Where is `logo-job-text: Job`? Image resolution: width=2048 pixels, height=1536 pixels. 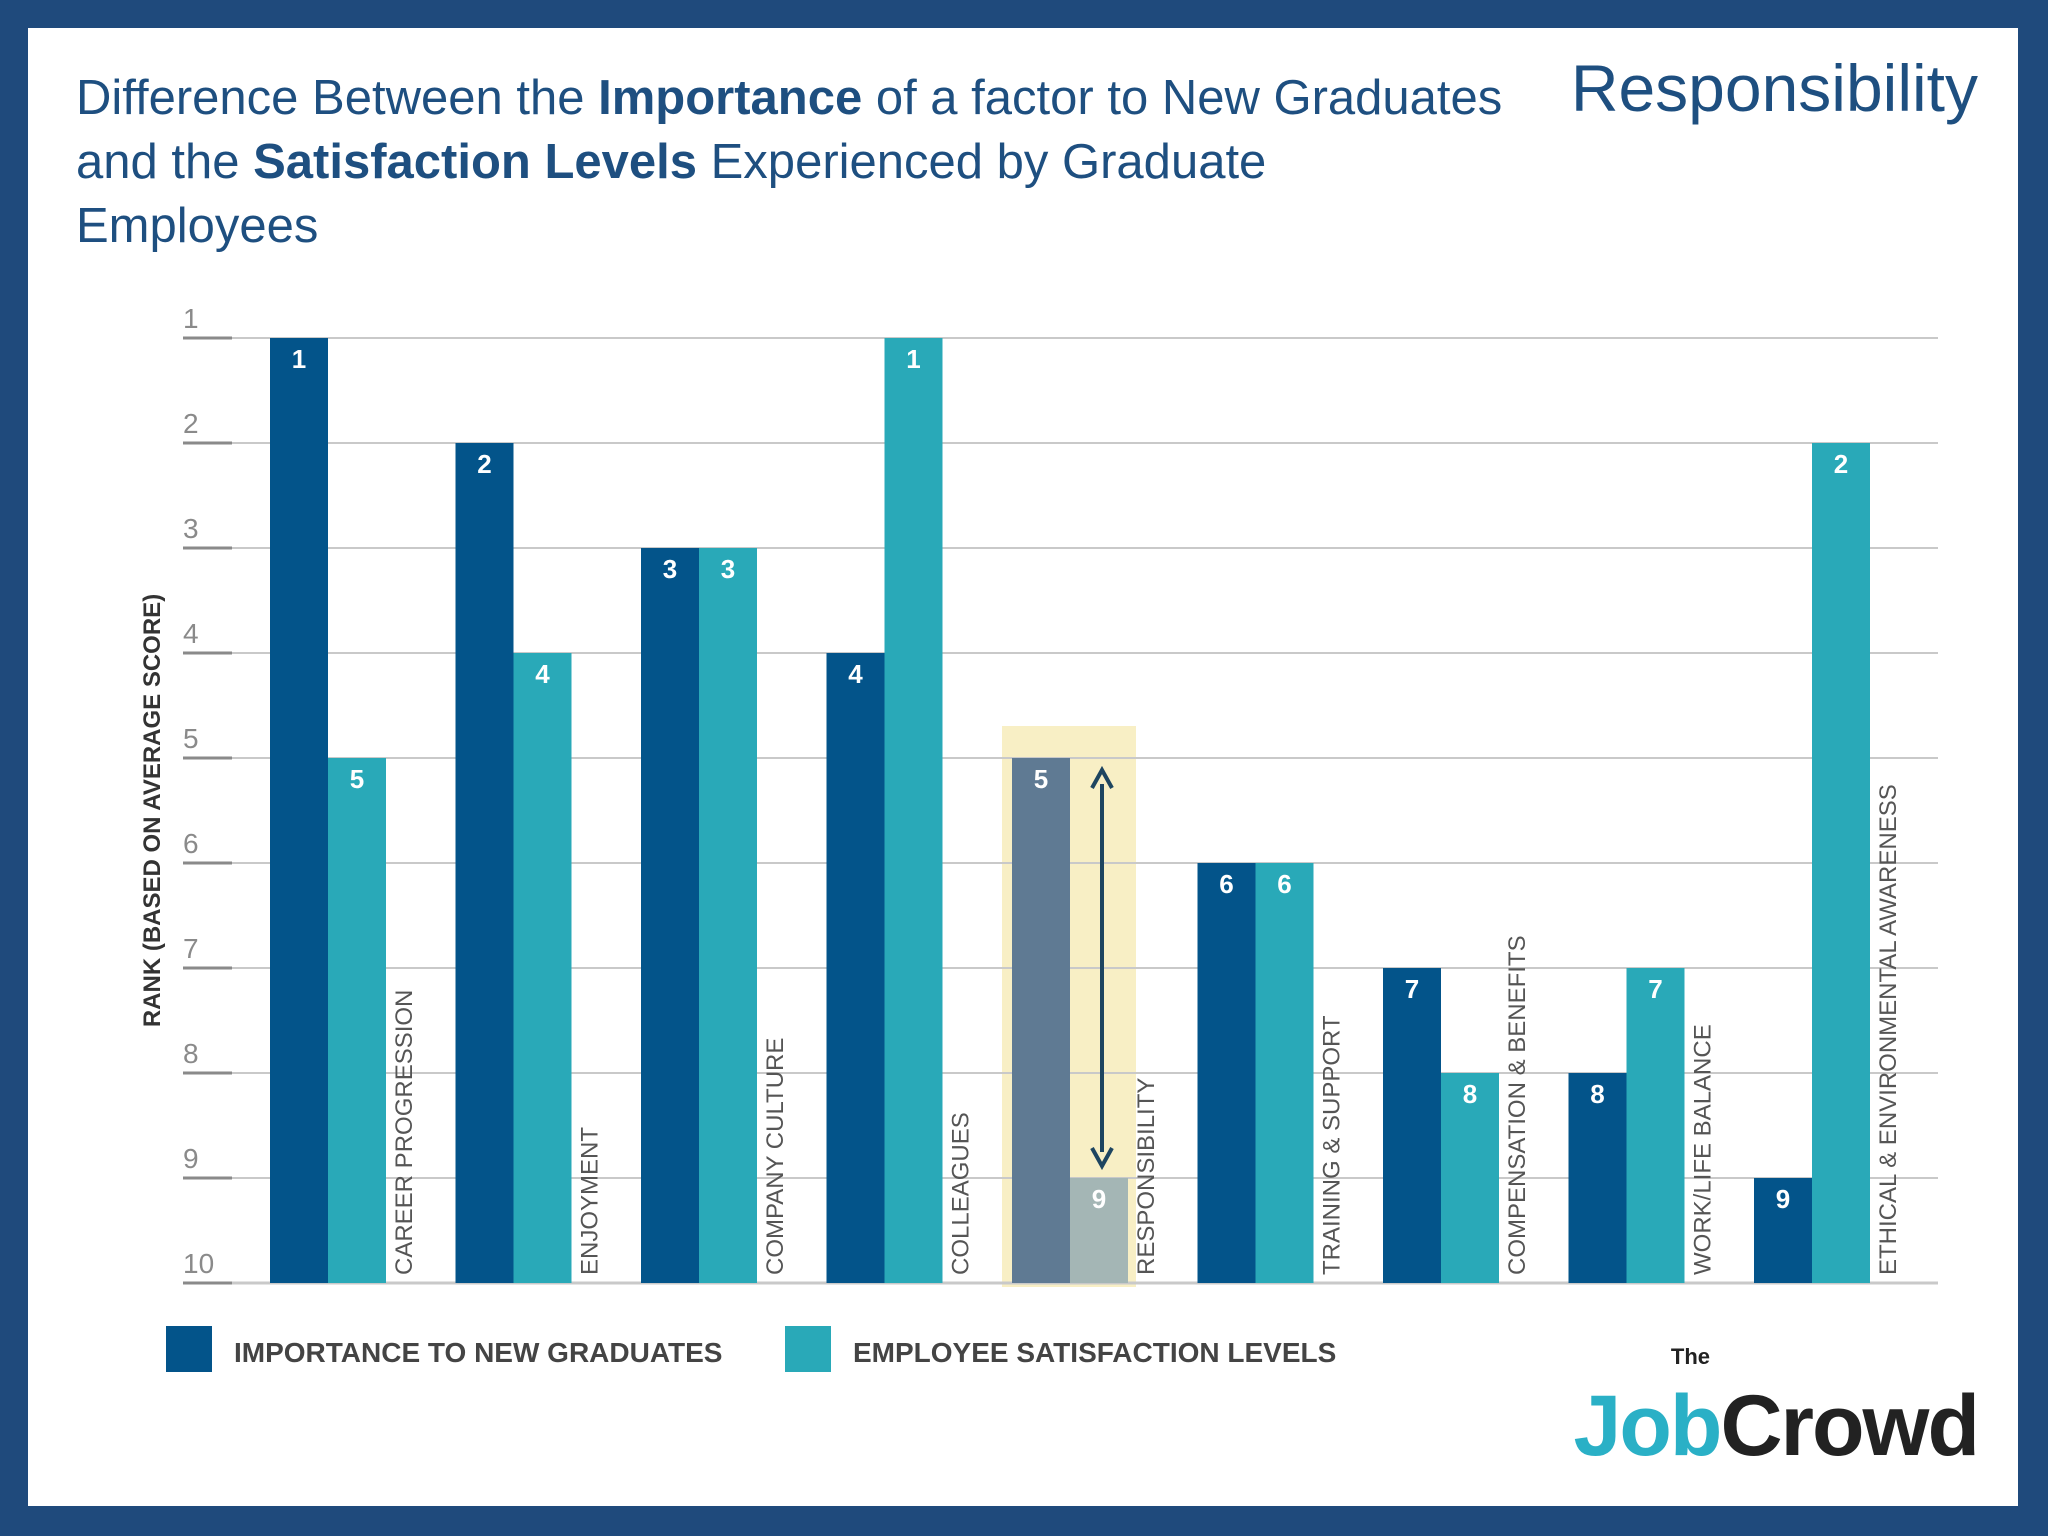
logo-job-text: Job is located at coordinates (1648, 1426).